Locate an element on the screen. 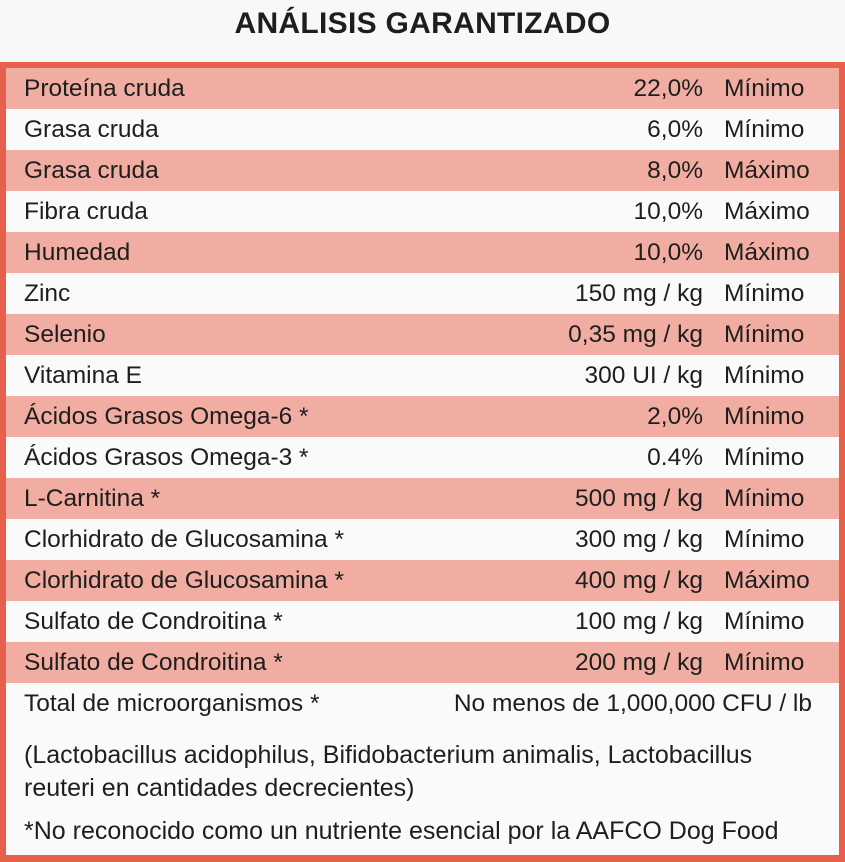 This screenshot has height=862, width=845. analysis-title: ANÁLISIS GARANTIZADO is located at coordinates (422, 23).